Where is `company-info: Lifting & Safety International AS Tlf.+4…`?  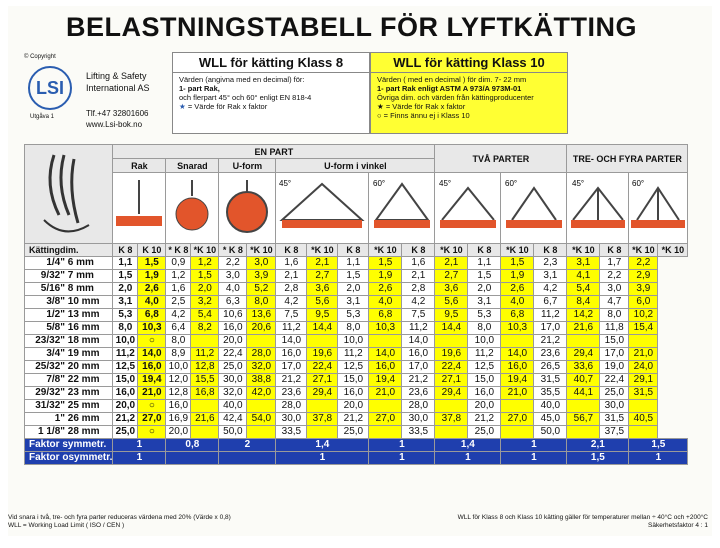
company-info: Lifting & Safety International AS Tlf.+4… is located at coordinates (118, 100).